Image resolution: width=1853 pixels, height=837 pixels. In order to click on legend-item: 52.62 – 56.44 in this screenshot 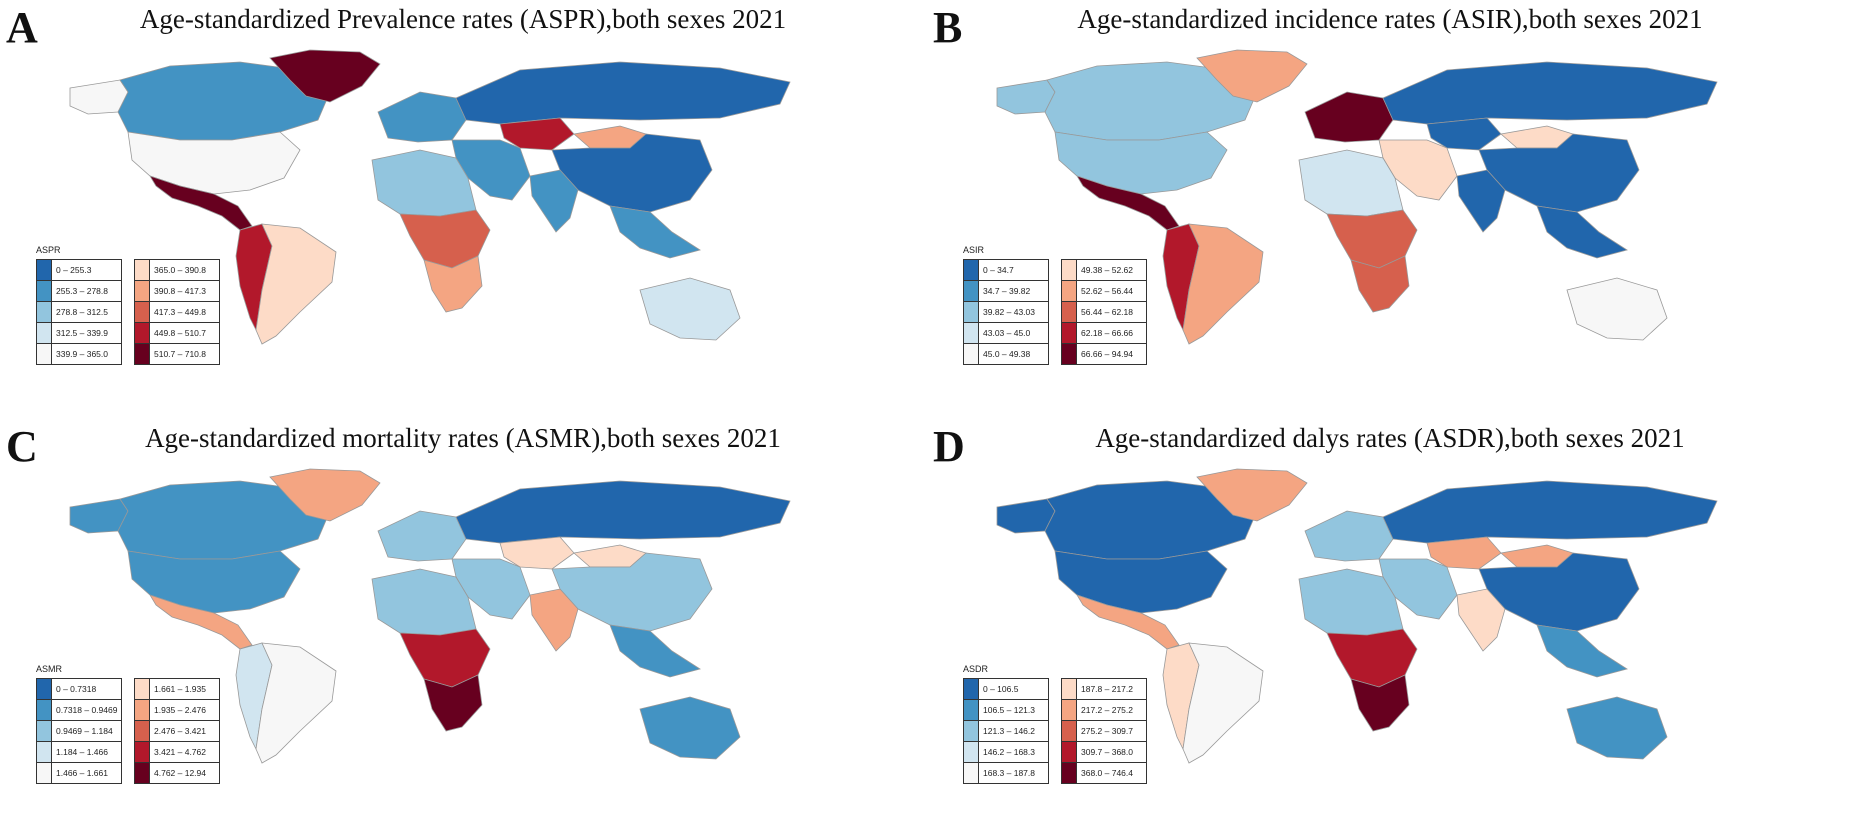, I will do `click(1104, 291)`.